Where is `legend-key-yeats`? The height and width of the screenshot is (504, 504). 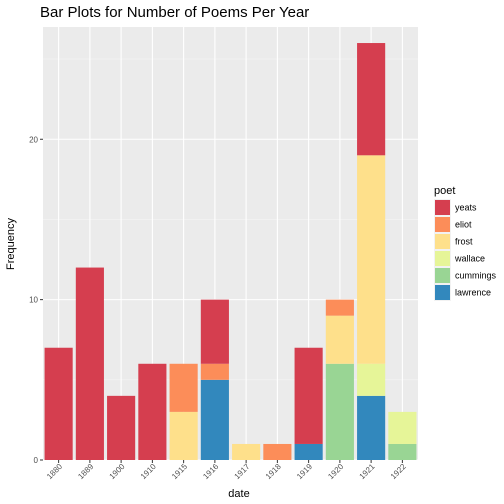 legend-key-yeats is located at coordinates (442, 207).